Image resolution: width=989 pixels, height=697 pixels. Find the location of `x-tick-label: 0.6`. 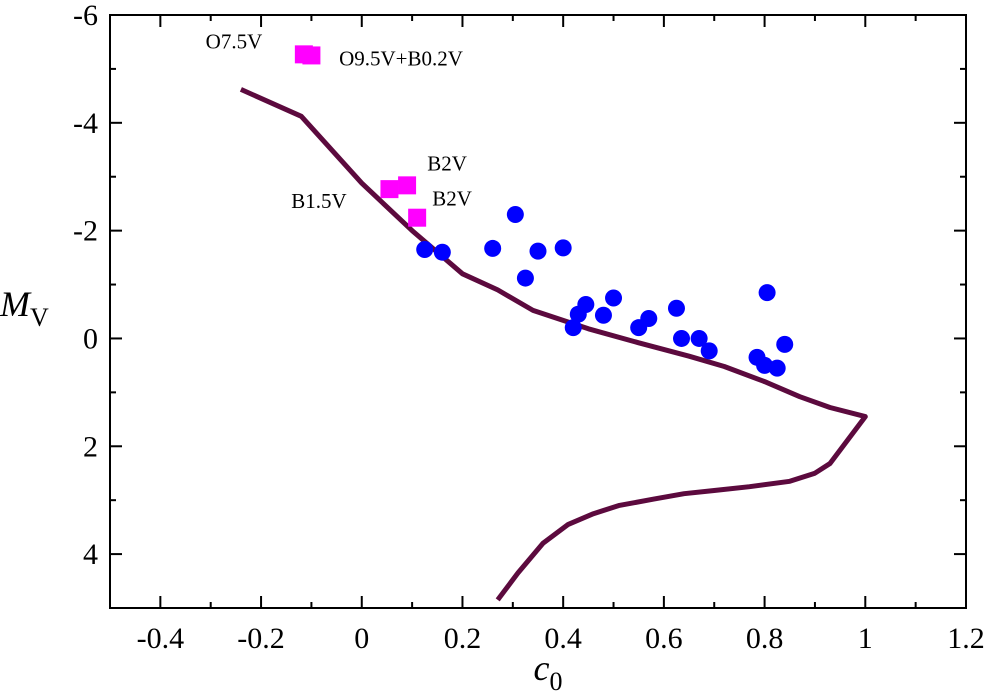

x-tick-label: 0.6 is located at coordinates (664, 638).